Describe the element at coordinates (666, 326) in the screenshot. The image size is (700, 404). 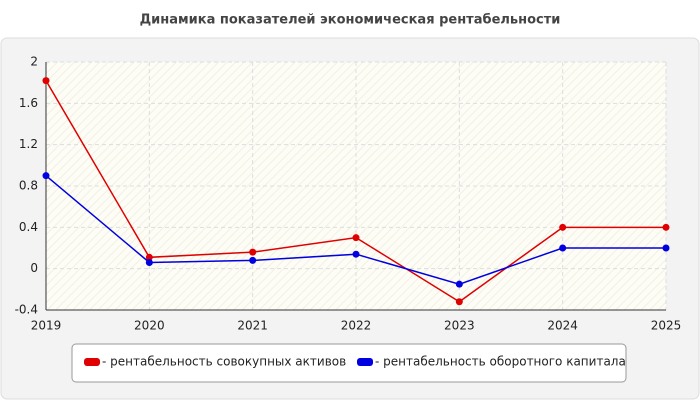
I see `x-tick-label: 2025` at that location.